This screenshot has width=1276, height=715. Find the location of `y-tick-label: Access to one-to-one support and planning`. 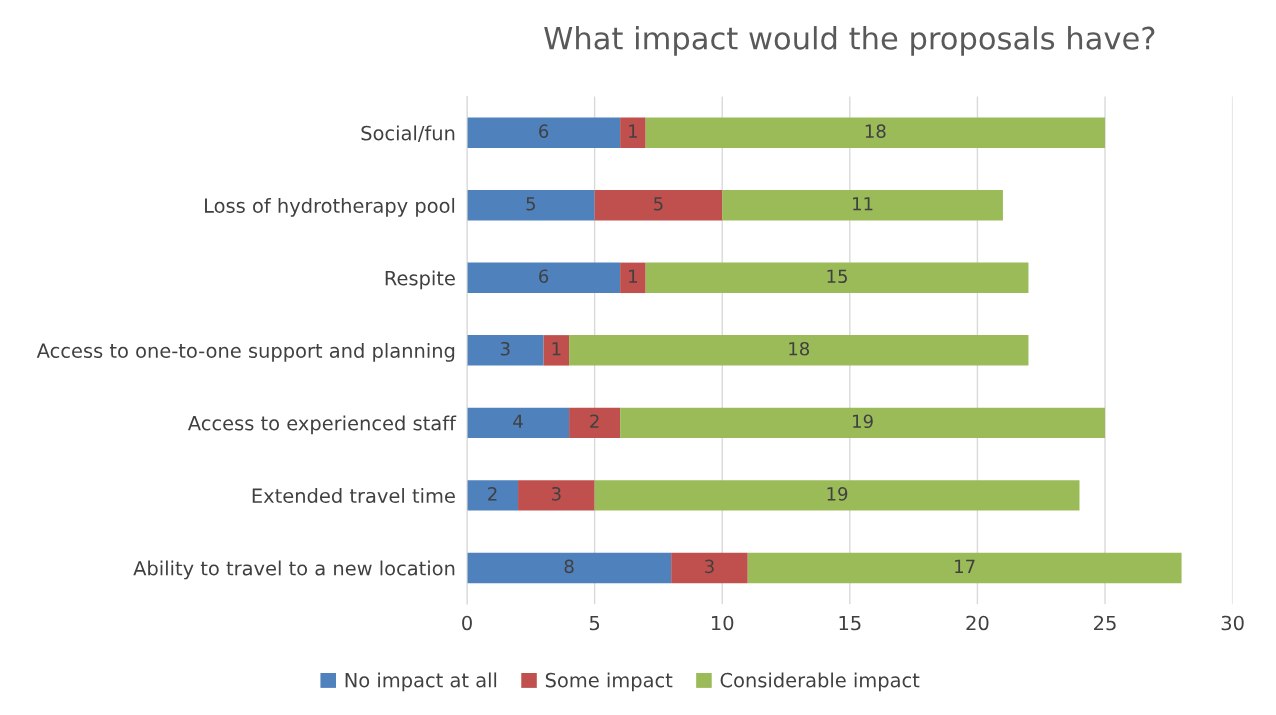

y-tick-label: Access to one-to-one support and planning is located at coordinates (245, 352).